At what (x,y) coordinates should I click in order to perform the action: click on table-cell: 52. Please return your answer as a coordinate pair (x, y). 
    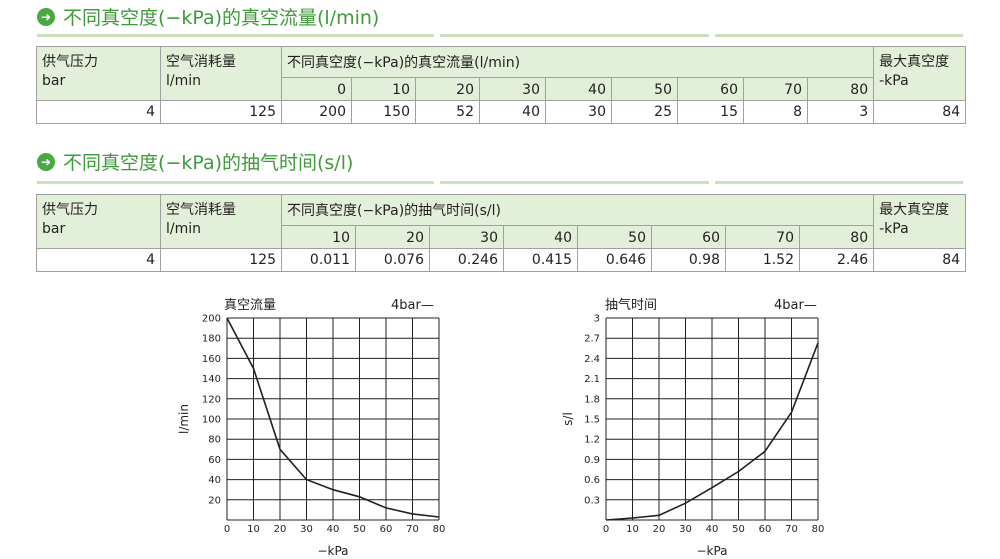
    Looking at the image, I should click on (447, 112).